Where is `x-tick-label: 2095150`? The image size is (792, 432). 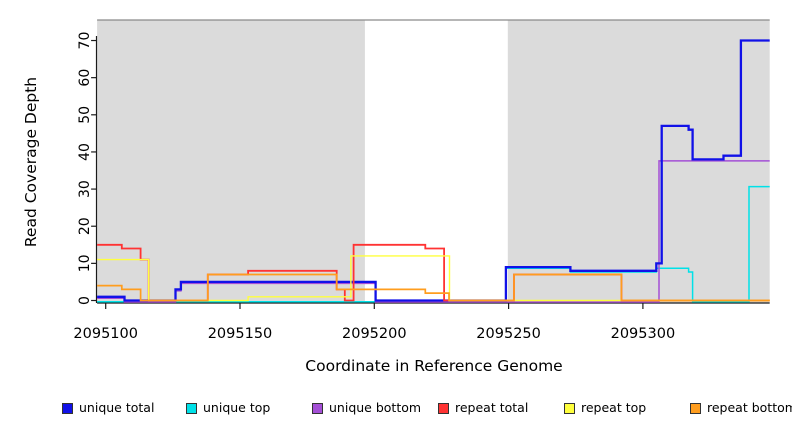
x-tick-label: 2095150 is located at coordinates (240, 334).